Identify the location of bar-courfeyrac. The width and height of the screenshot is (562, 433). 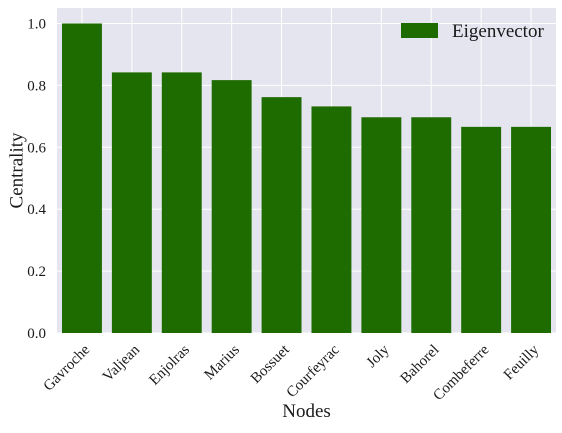
(331, 219).